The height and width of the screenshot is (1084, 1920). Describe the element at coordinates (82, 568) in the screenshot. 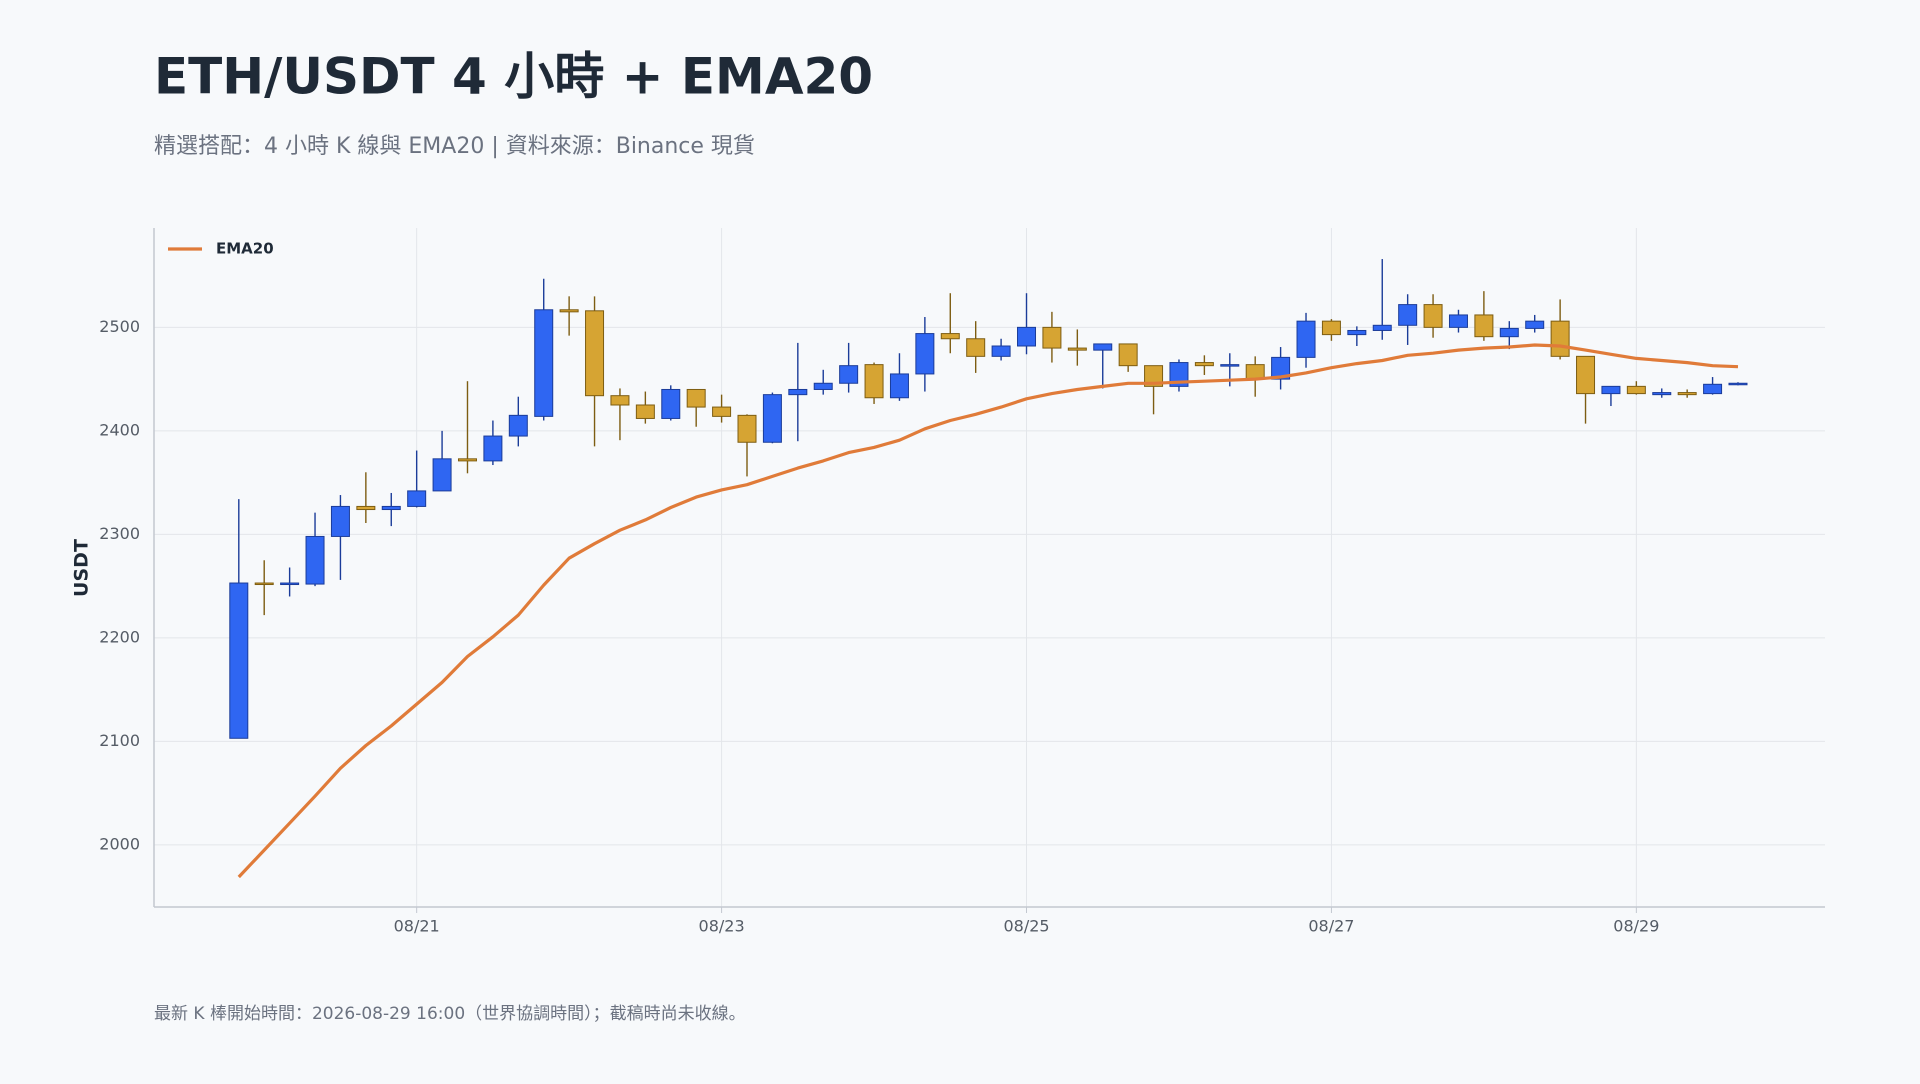

I see `y-axis-label: USDT` at that location.